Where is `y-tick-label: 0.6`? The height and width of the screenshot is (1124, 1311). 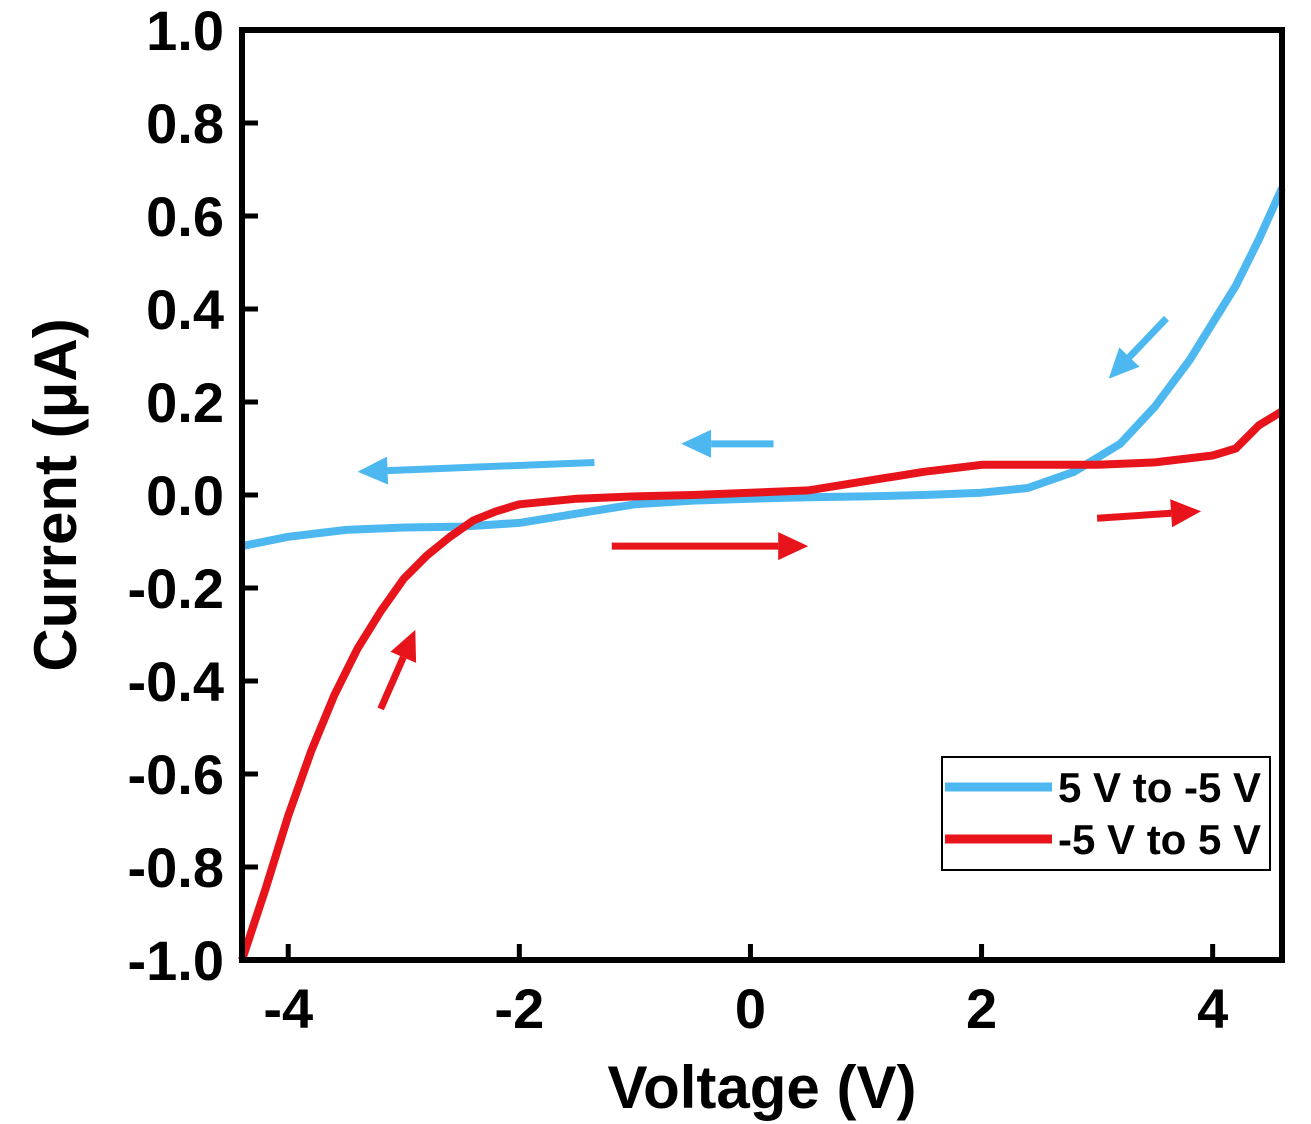
y-tick-label: 0.6 is located at coordinates (185, 216).